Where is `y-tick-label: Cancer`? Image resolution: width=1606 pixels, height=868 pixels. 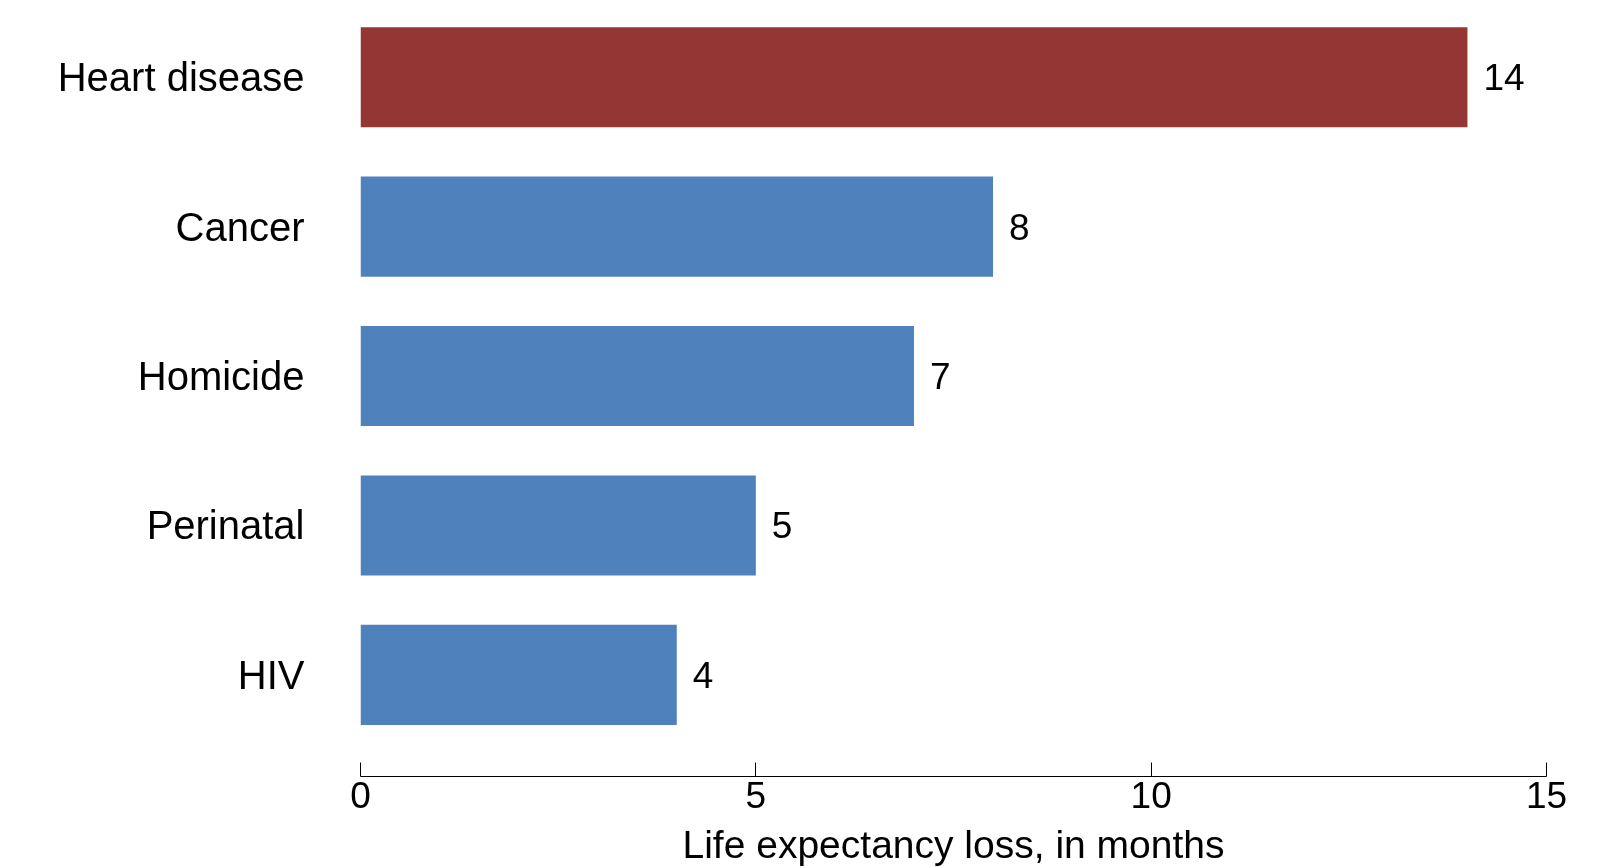
y-tick-label: Cancer is located at coordinates (240, 226).